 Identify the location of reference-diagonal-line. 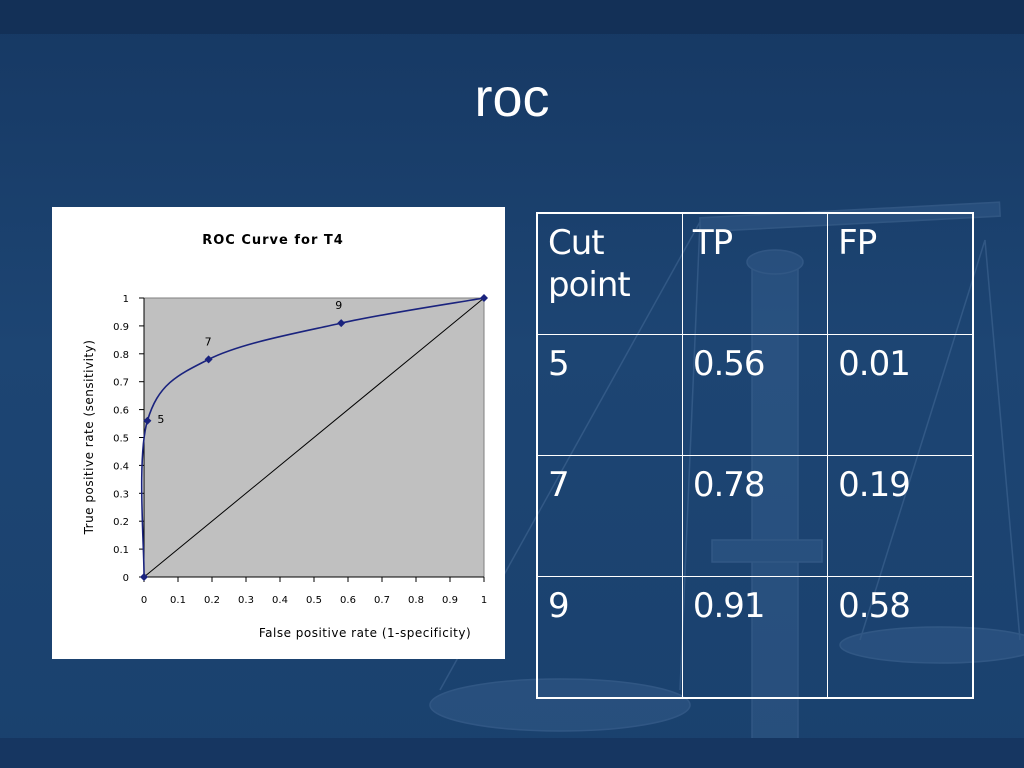
(314, 437).